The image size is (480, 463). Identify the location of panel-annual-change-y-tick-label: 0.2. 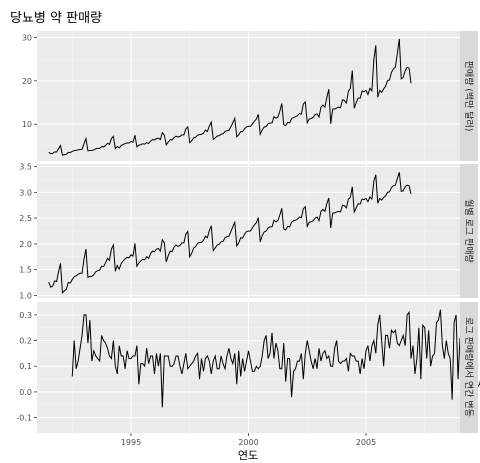
(25, 341).